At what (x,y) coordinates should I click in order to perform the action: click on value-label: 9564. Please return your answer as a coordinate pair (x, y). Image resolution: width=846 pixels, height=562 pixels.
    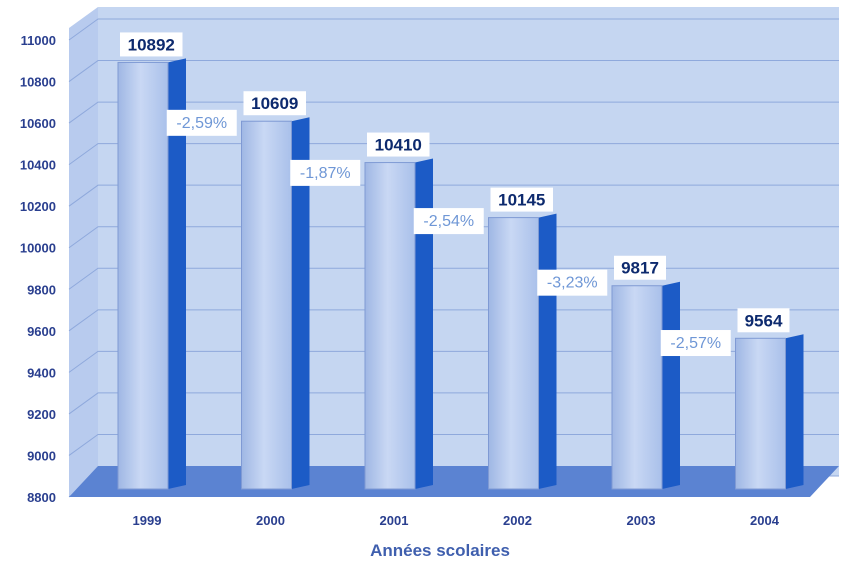
    Looking at the image, I should click on (764, 320).